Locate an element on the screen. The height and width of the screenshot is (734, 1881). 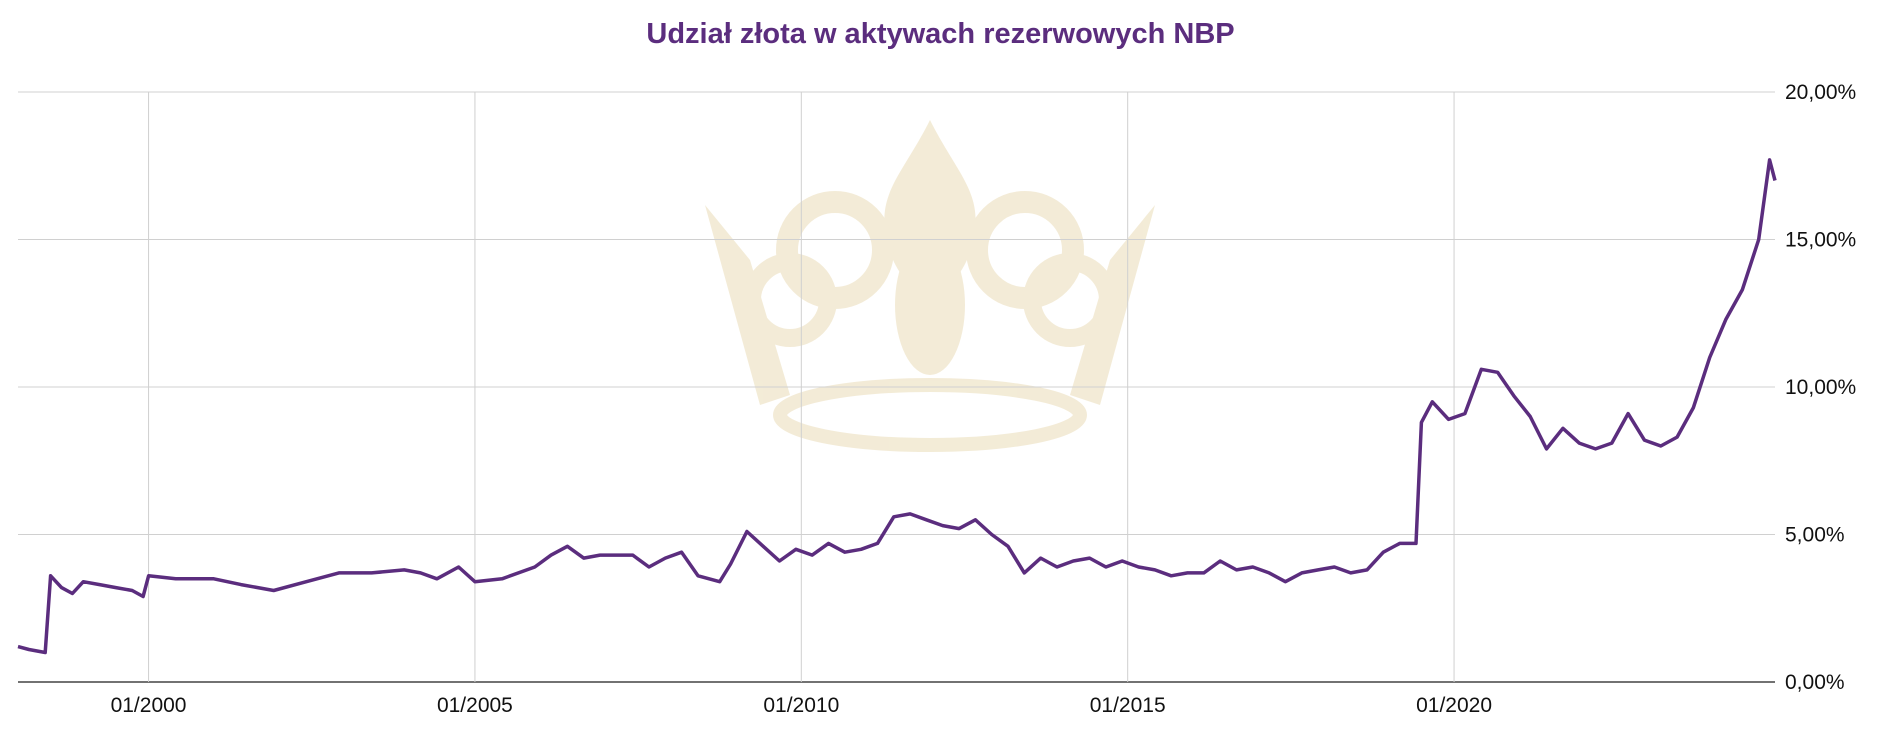
crown-watermark-logo is located at coordinates (930, 286).